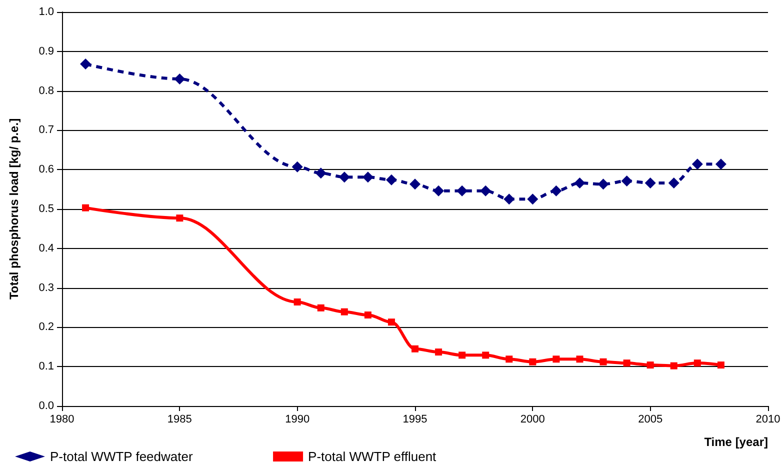 The height and width of the screenshot is (470, 784). I want to click on y-tick-label: 0.9, so click(46, 51).